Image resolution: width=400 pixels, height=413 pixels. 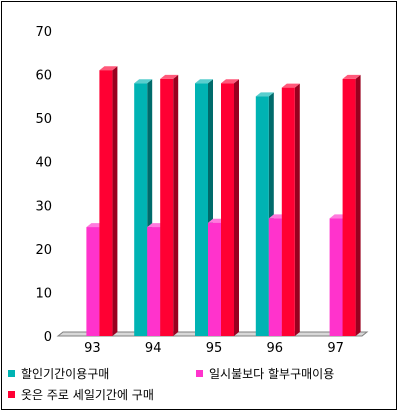 I want to click on y-axis-ticks: 0 10 20 30 40 50 60 70, so click(x=43, y=185).